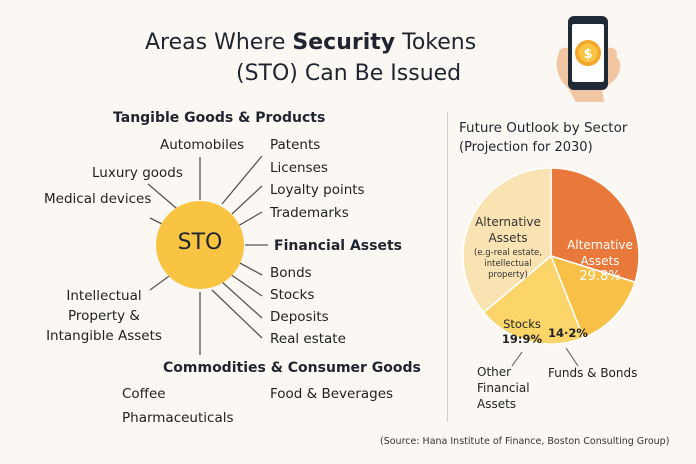  I want to click on slice-alt-light-sub: (e.g-real estate, intellectual property), so click(508, 264).